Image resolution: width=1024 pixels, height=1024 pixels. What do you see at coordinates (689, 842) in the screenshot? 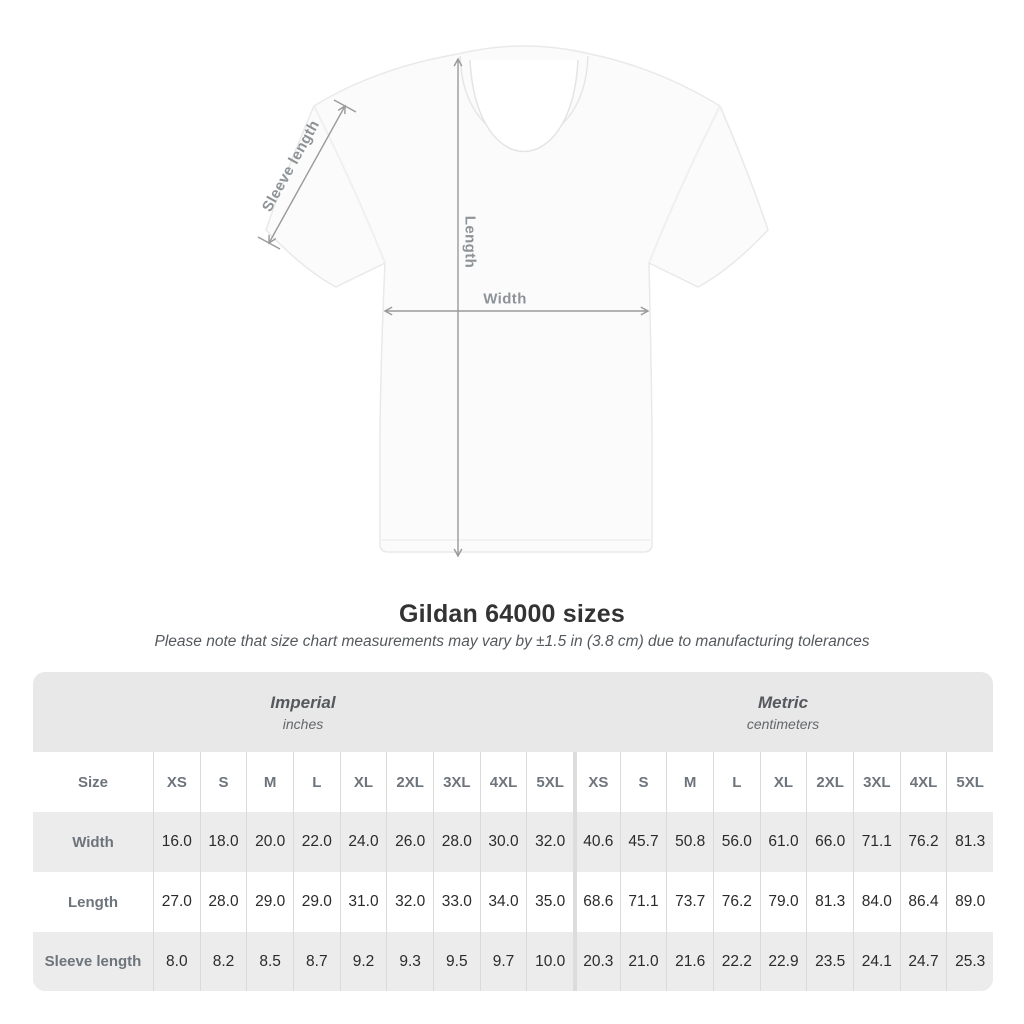
I see `value-cell: 50.8` at bounding box center [689, 842].